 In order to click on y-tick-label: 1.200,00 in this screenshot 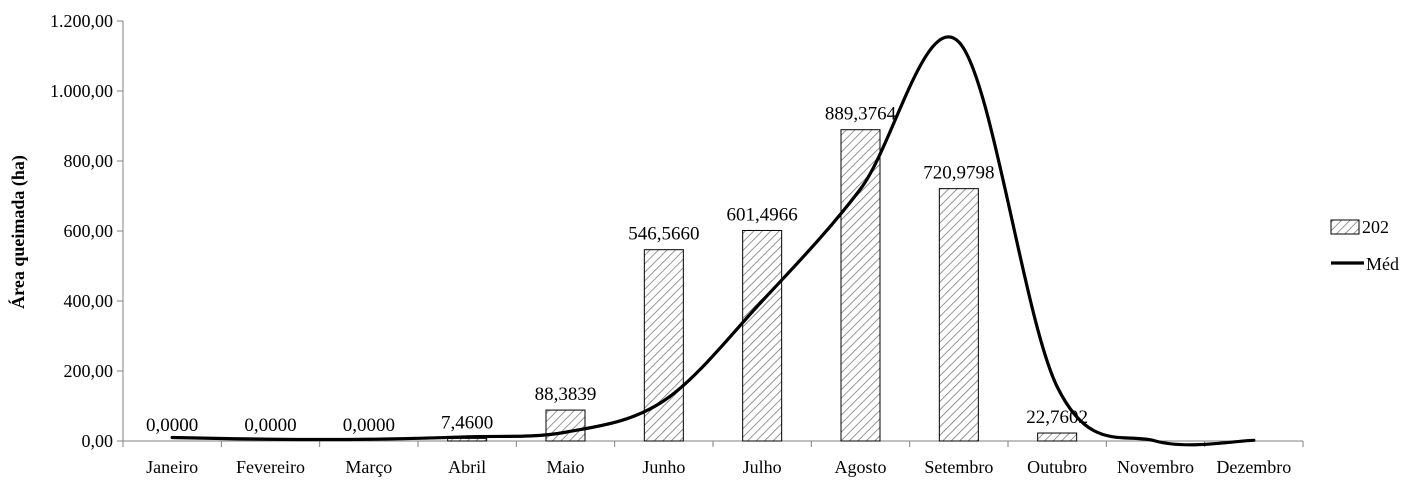, I will do `click(81, 21)`.